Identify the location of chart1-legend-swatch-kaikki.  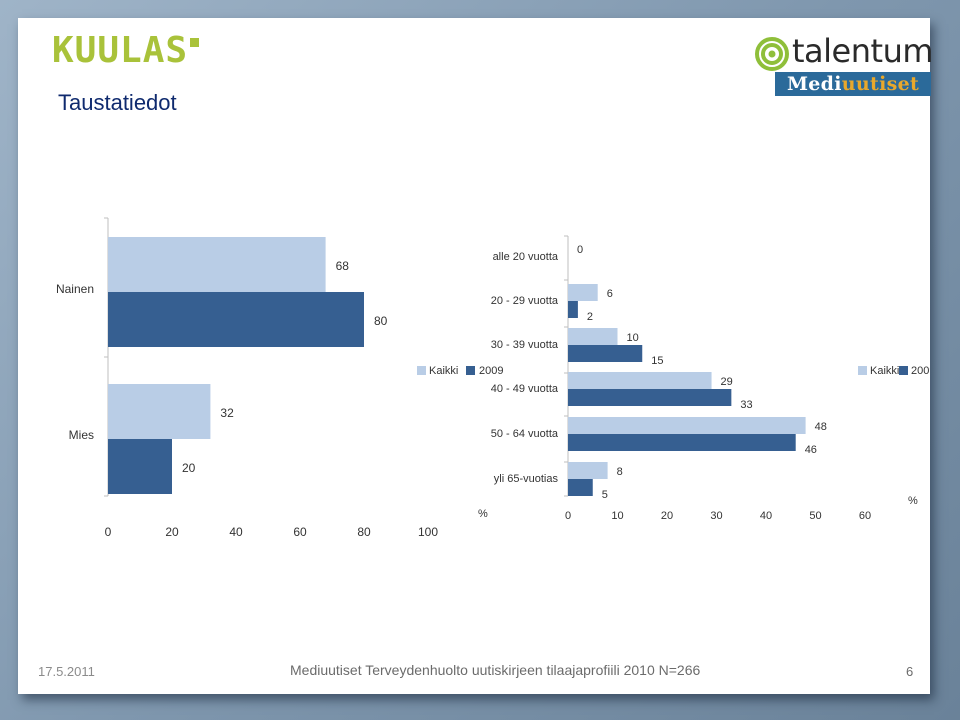
(421, 370).